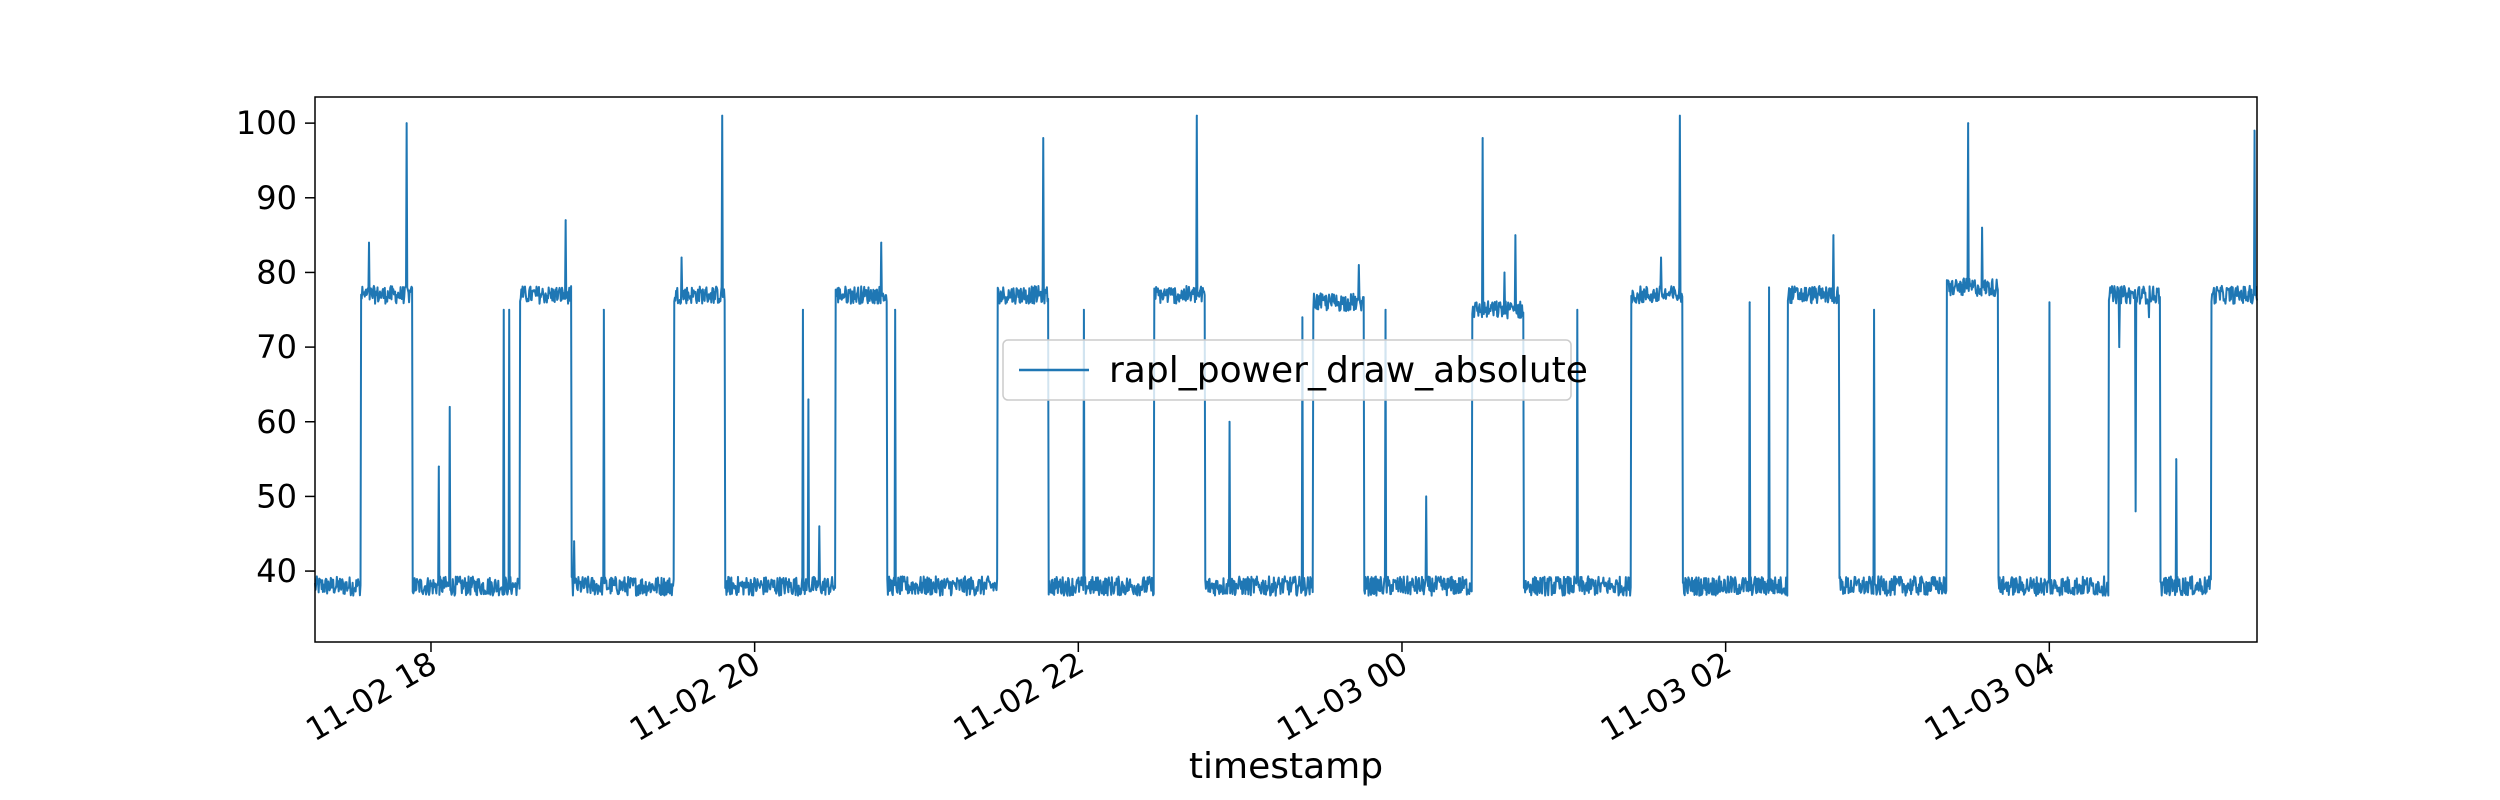 The image size is (2500, 800). Describe the element at coordinates (276, 422) in the screenshot. I see `y-tick-label: 60` at that location.